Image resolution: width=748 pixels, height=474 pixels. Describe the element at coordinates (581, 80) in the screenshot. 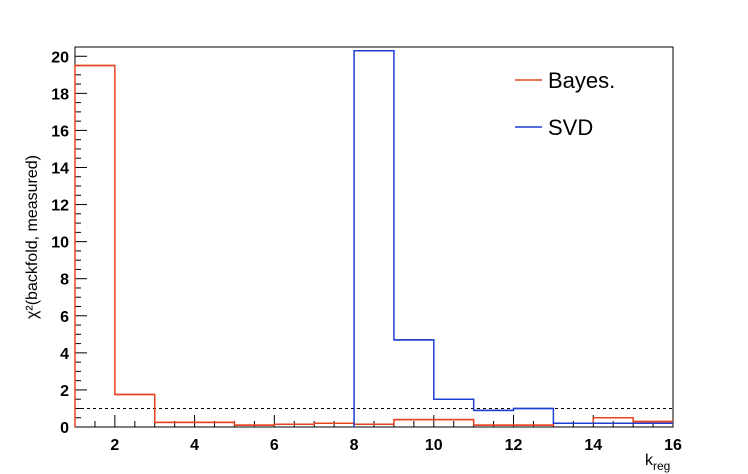

I see `legend-label-bayes: Bayes.` at that location.